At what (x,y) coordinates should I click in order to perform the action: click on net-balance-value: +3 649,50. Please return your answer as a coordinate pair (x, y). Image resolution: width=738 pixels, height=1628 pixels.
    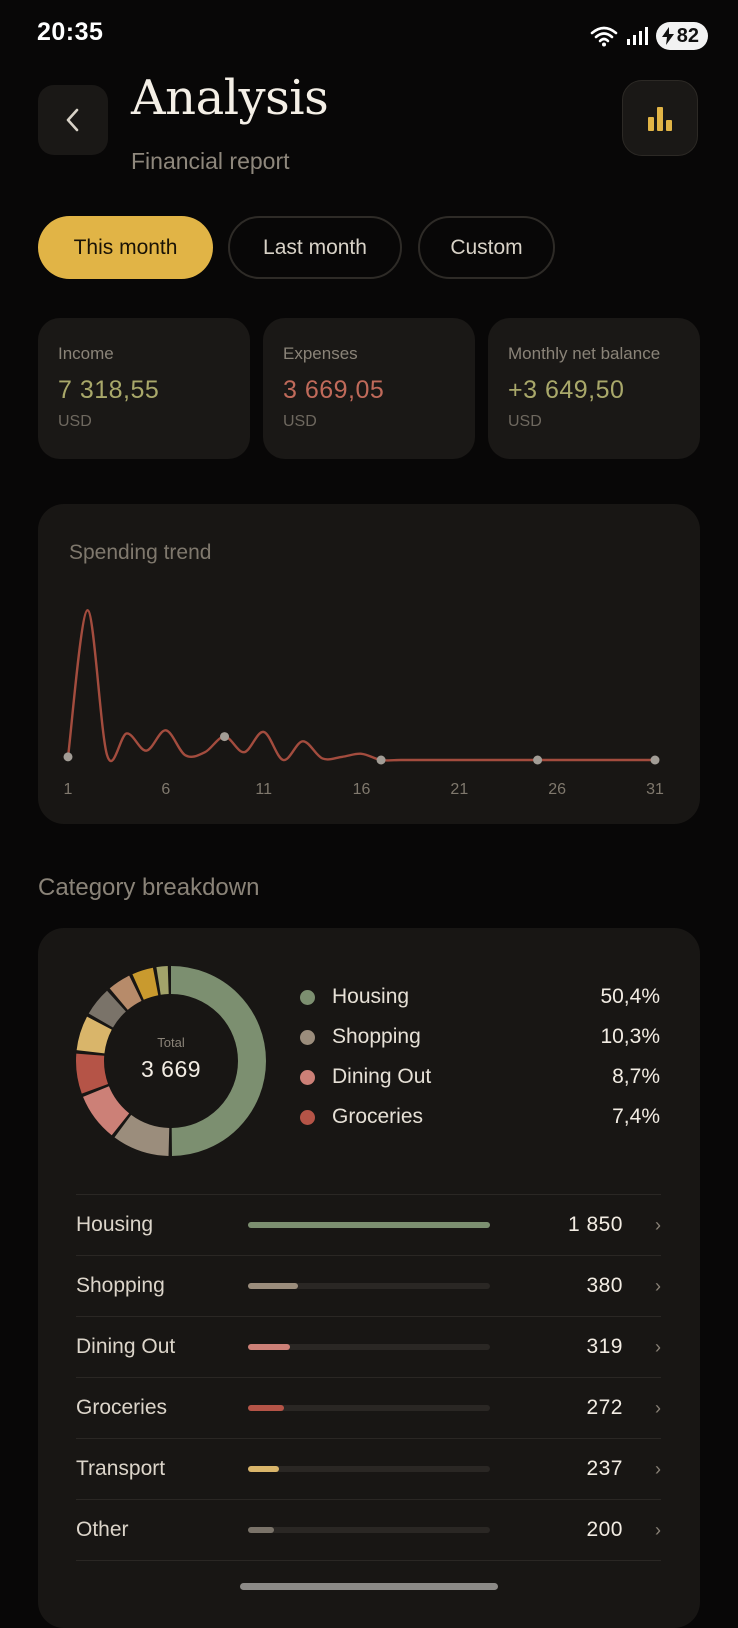
    Looking at the image, I should click on (566, 390).